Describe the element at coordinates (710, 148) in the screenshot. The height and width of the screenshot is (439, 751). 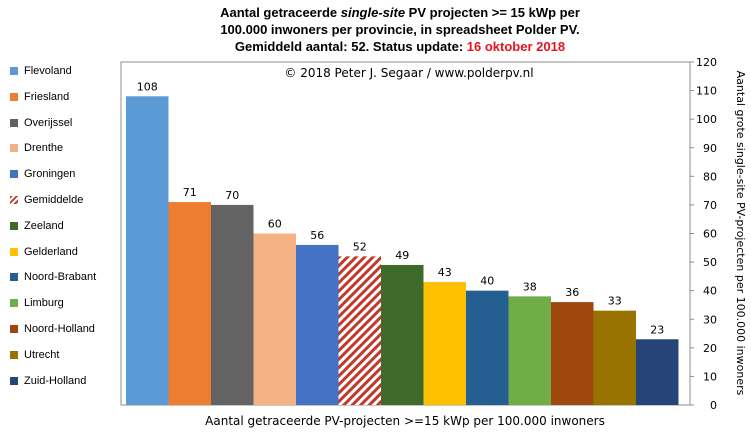
I see `y-tick-label: 90` at that location.